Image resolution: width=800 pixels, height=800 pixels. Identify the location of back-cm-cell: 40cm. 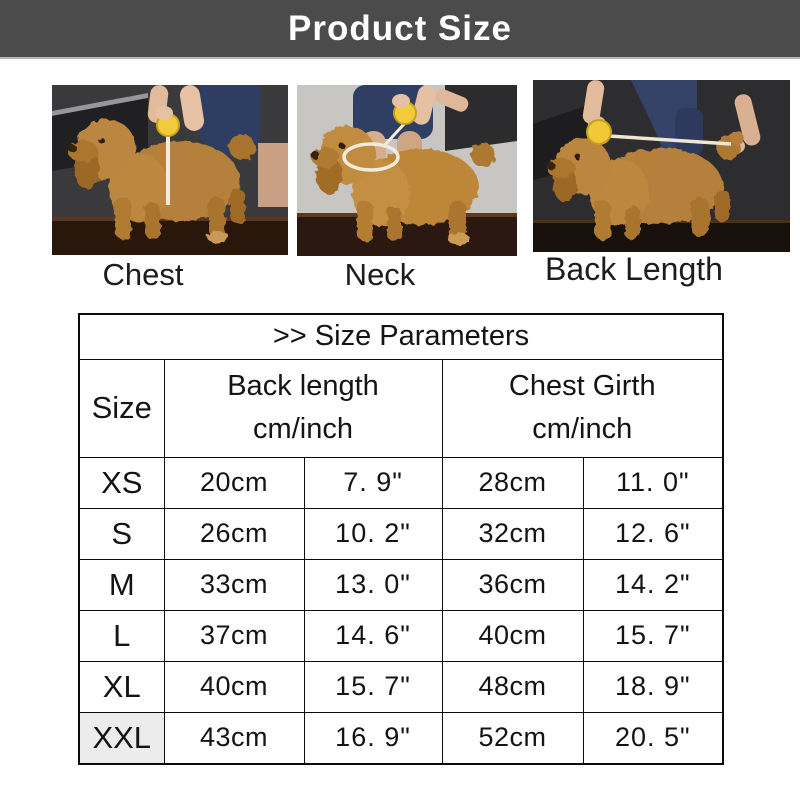
(234, 686).